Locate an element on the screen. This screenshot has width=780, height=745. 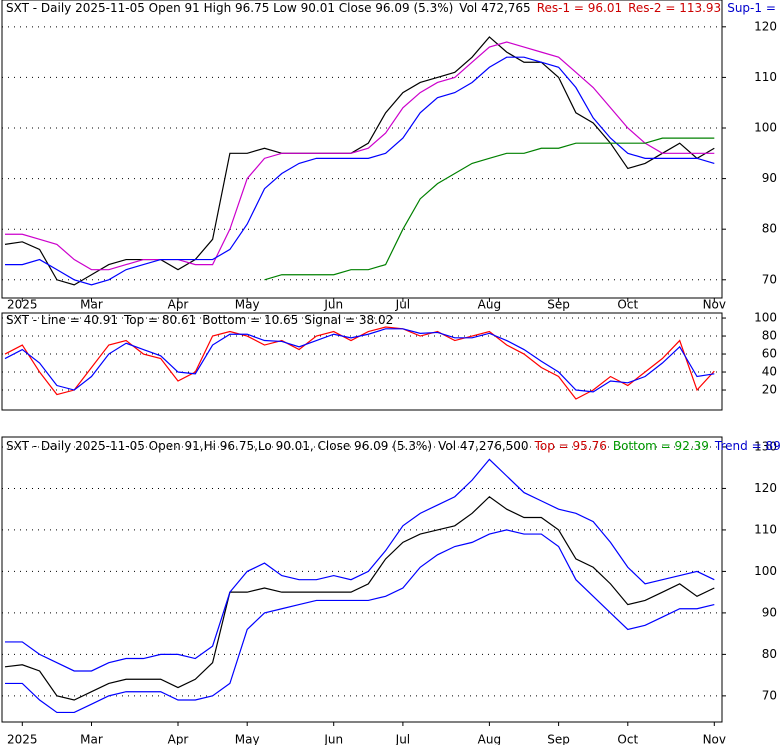
header-item: Top = 95.76 is located at coordinates (570, 446).